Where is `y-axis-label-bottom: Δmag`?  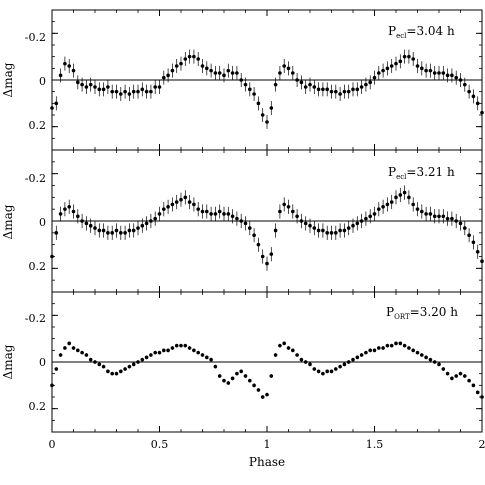
y-axis-label-bottom: Δmag is located at coordinates (8, 361).